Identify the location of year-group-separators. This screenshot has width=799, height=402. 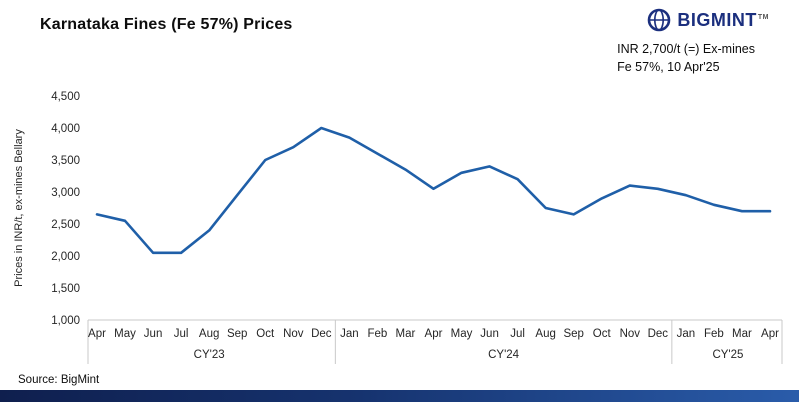
(435, 342).